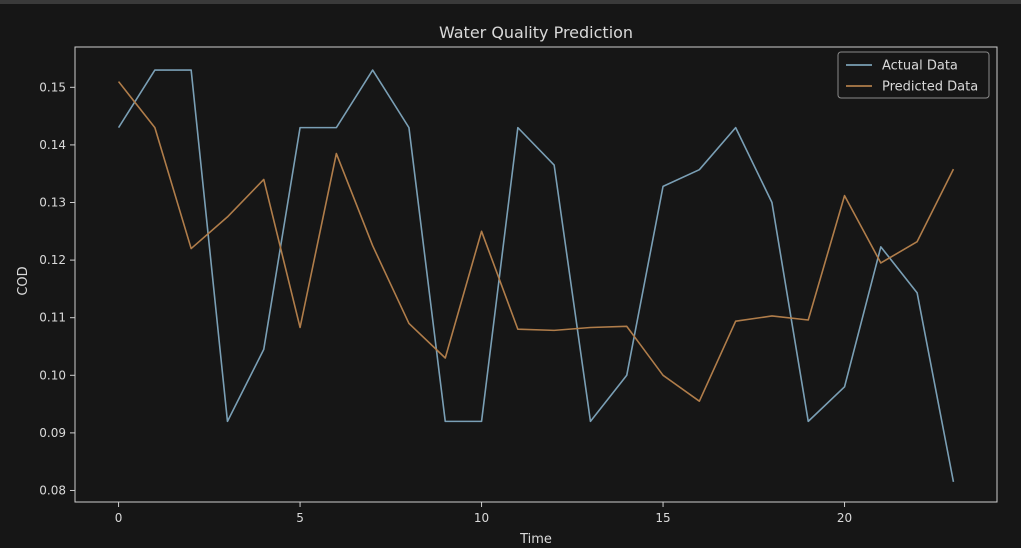 Image resolution: width=1021 pixels, height=548 pixels. What do you see at coordinates (920, 66) in the screenshot?
I see `legend-label-actual-data: Actual Data` at bounding box center [920, 66].